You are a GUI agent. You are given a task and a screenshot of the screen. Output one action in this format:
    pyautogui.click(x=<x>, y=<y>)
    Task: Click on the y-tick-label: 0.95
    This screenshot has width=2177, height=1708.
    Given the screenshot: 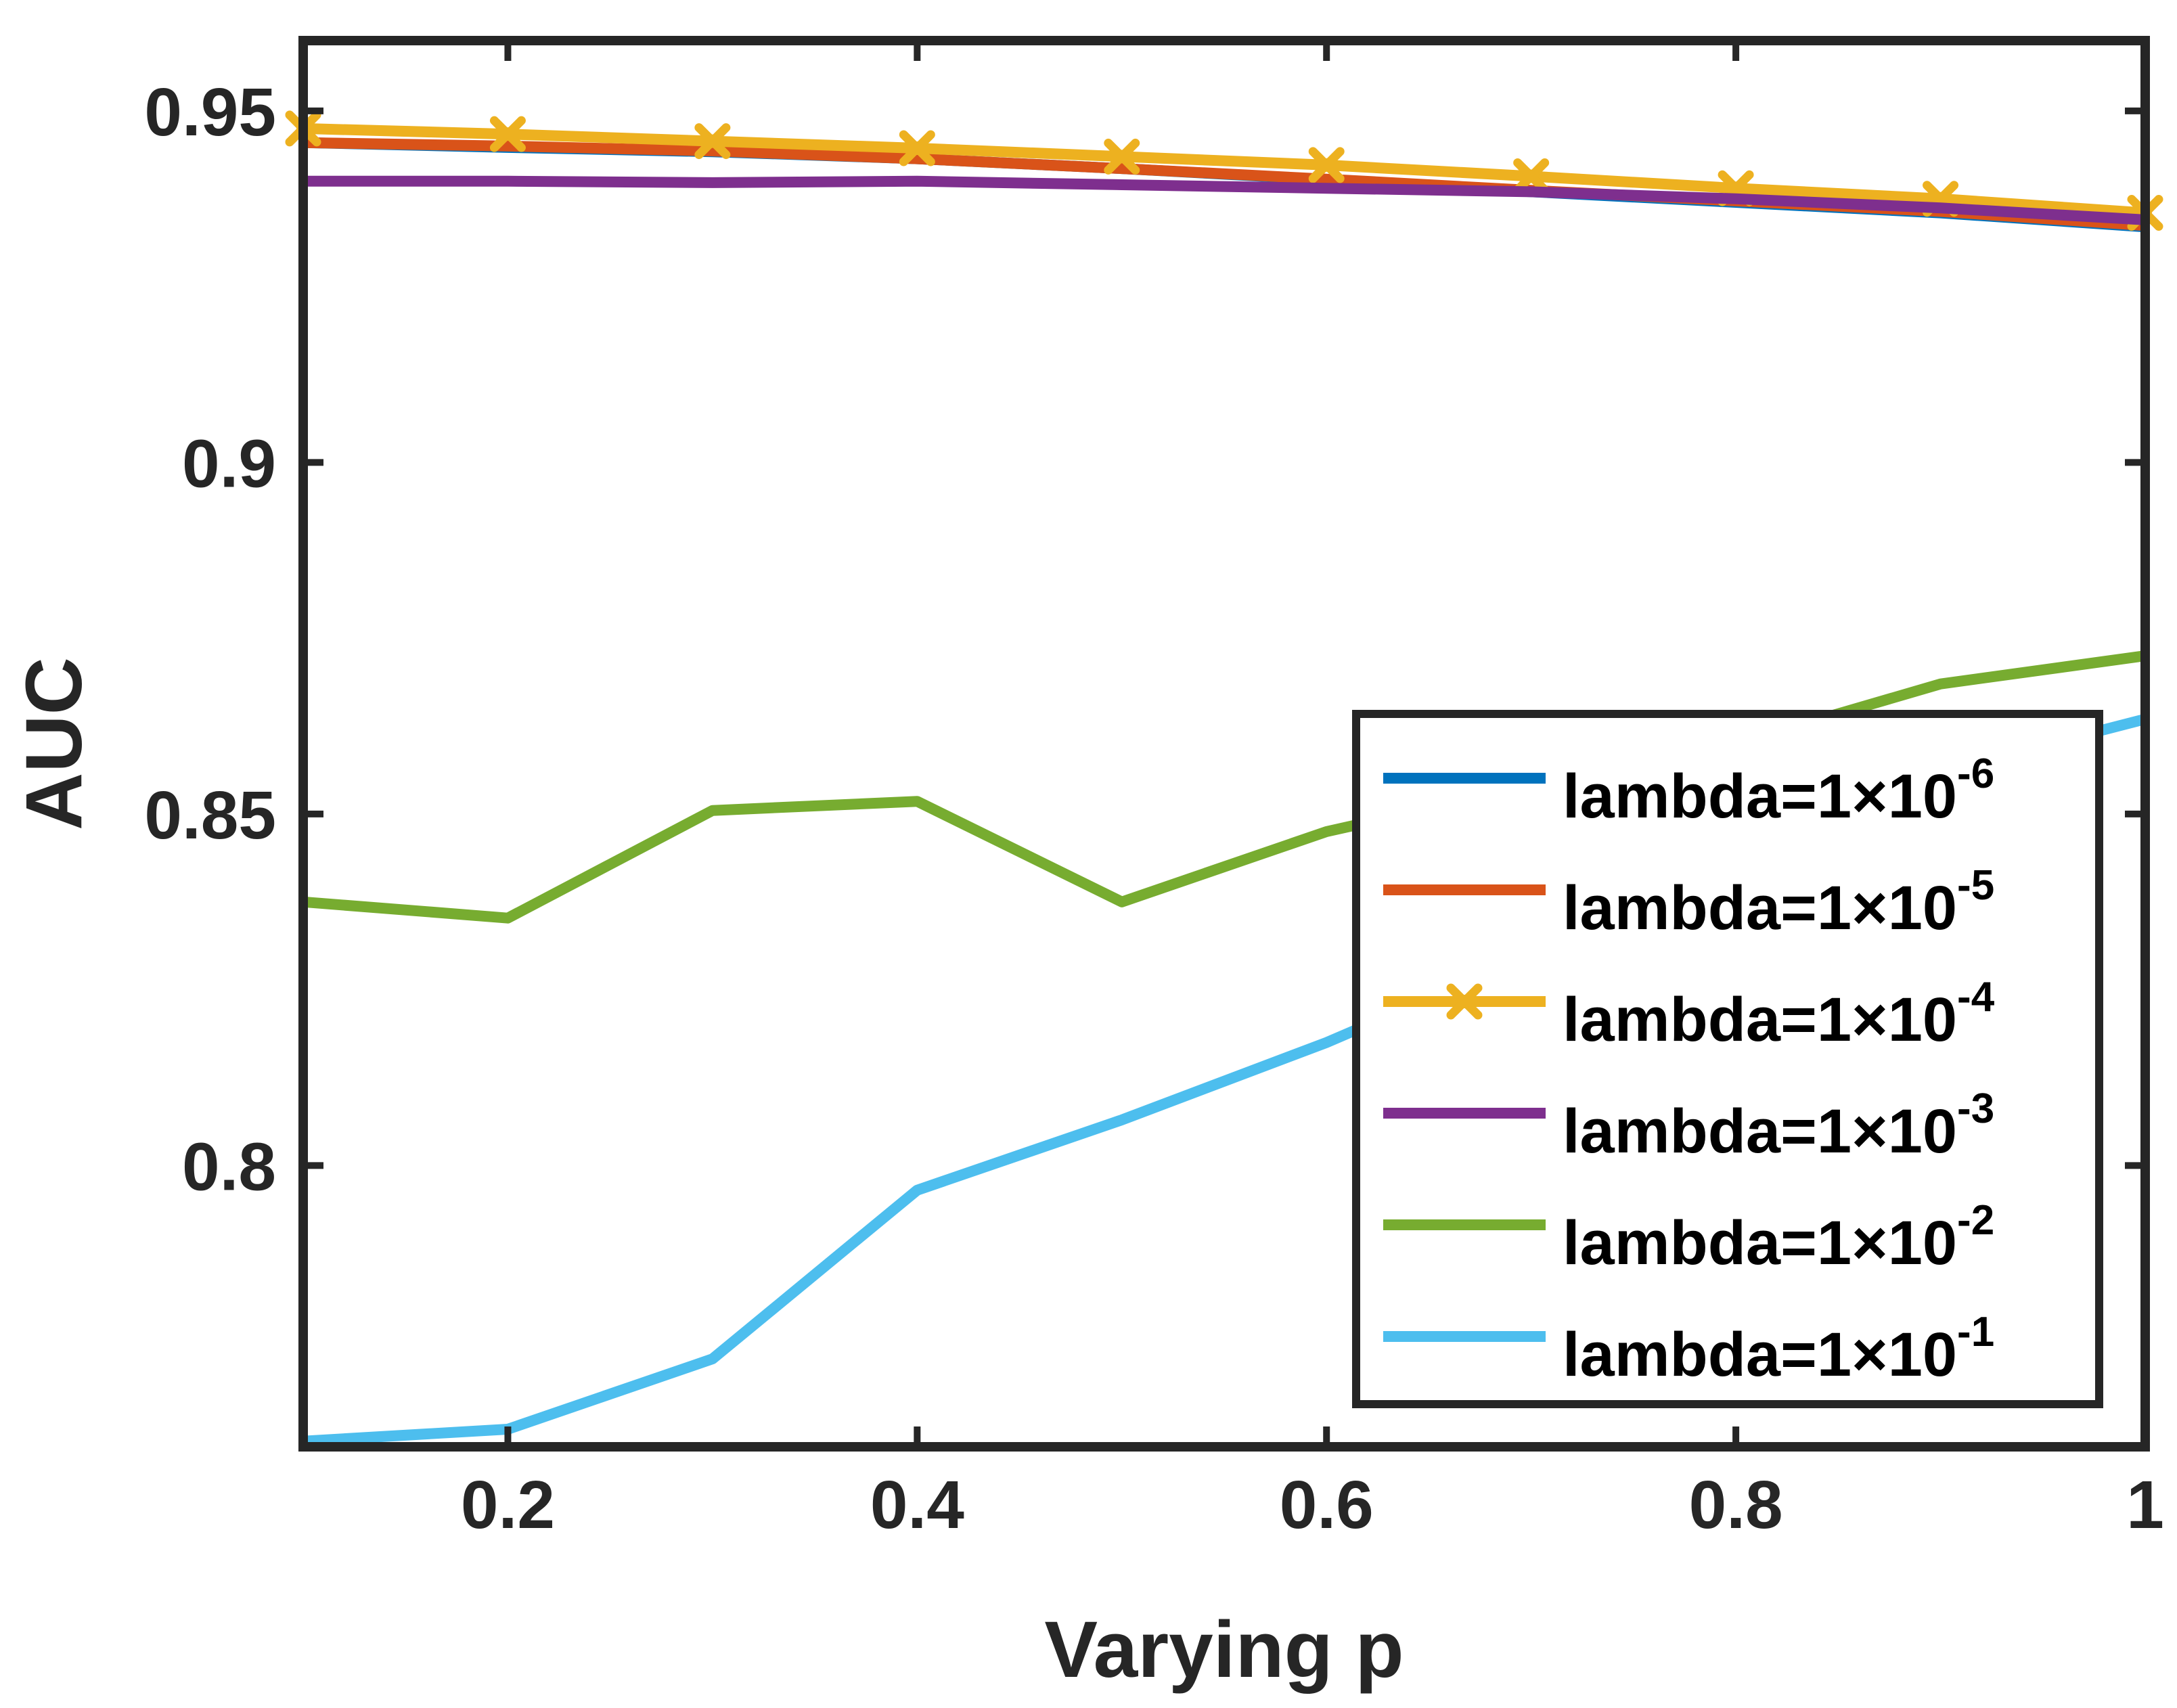 What is the action you would take?
    pyautogui.click(x=210, y=112)
    